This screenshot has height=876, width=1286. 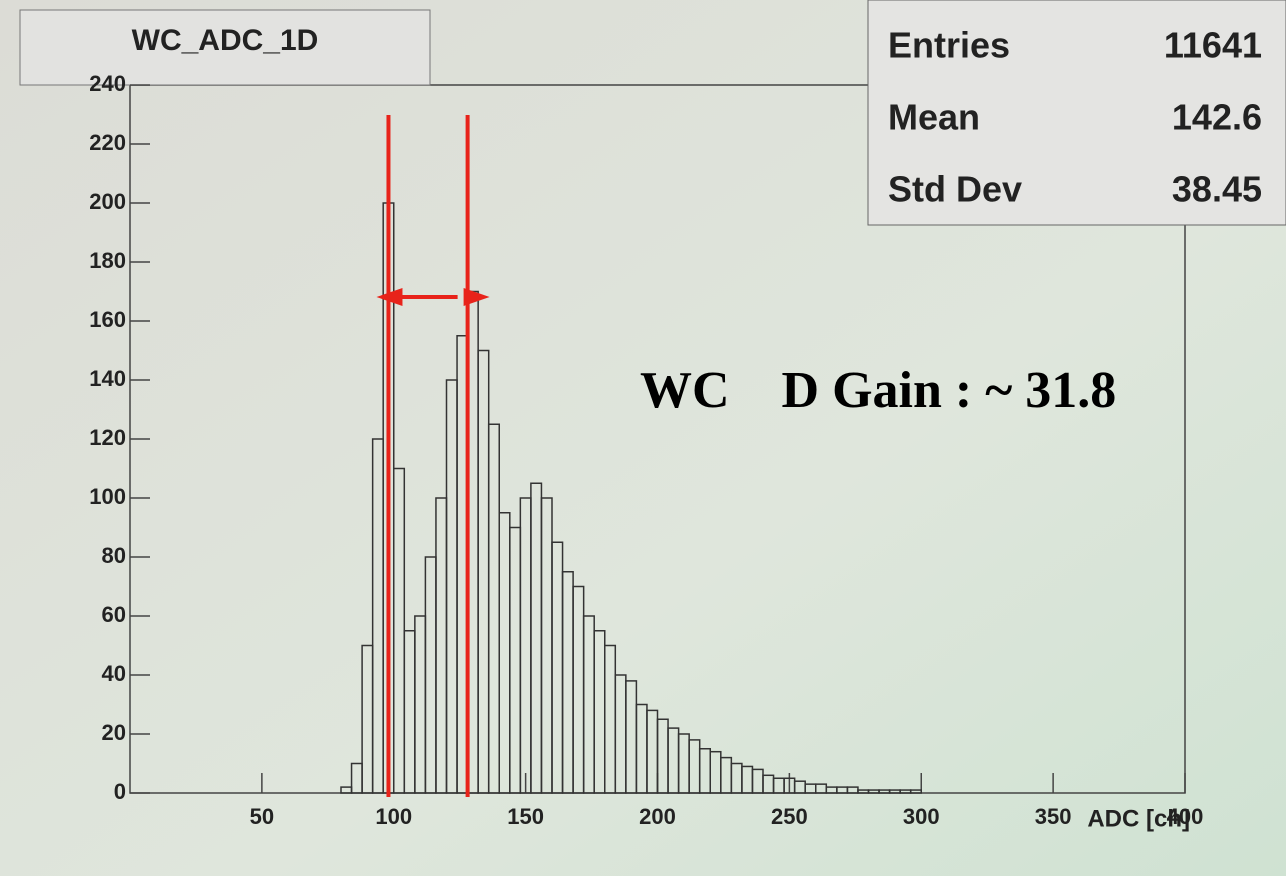 I want to click on stat-value: 142.6, so click(x=1217, y=117).